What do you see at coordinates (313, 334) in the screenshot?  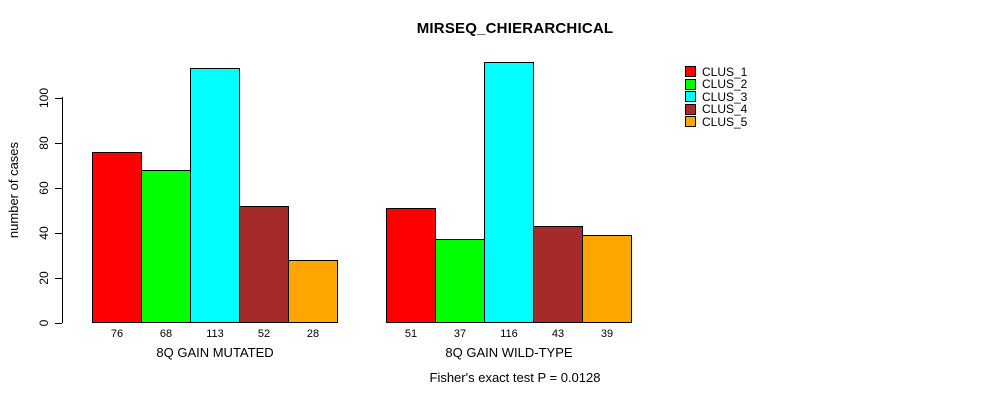 I see `bar-value-label: 28` at bounding box center [313, 334].